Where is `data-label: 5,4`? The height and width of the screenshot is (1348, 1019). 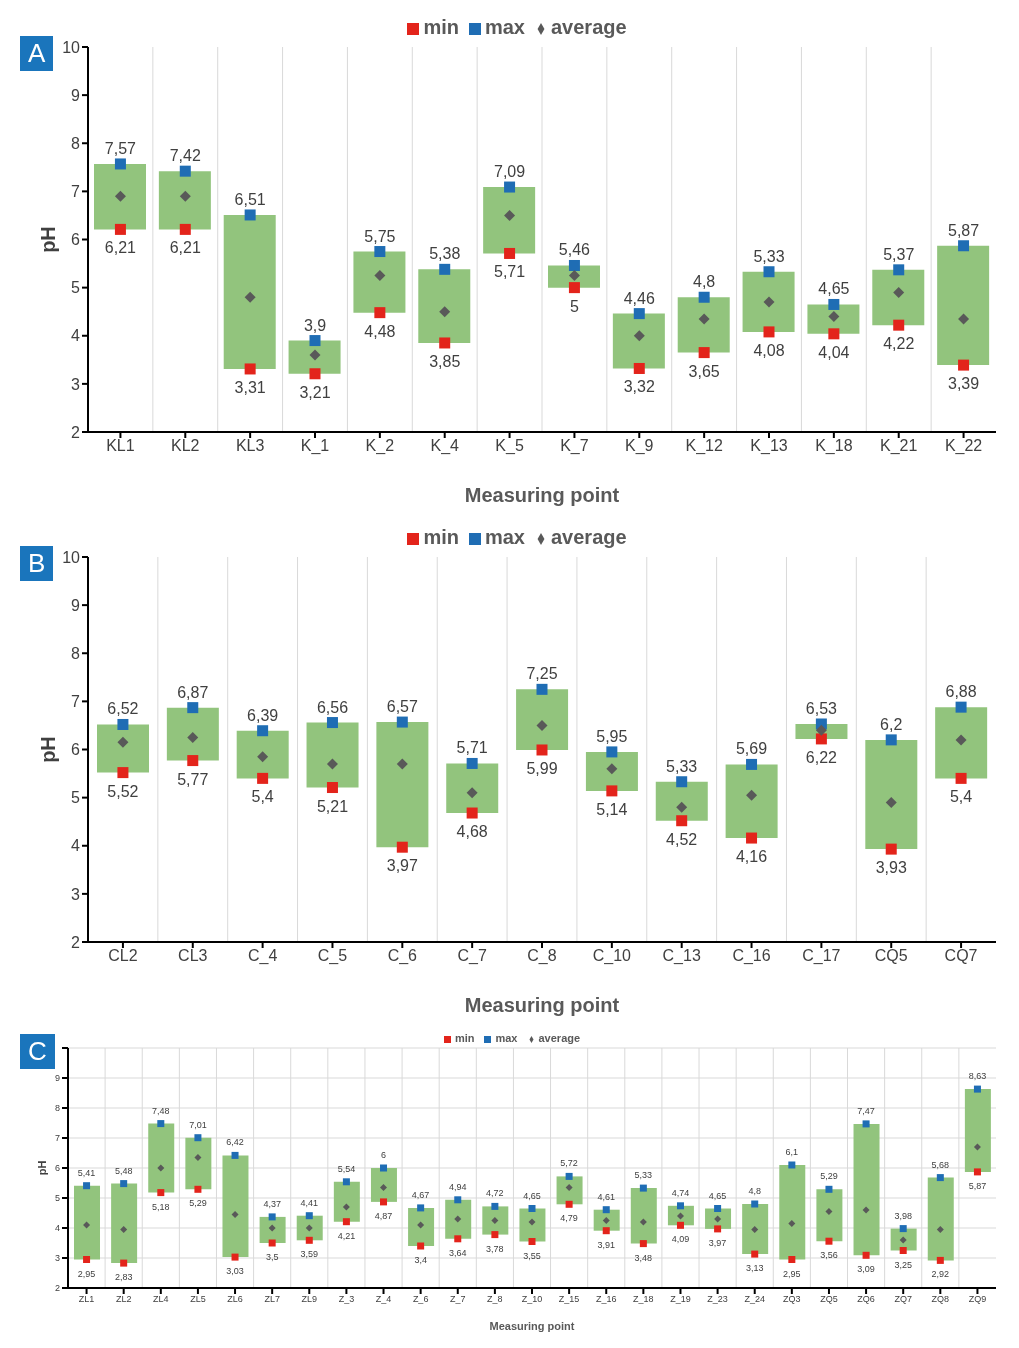
data-label: 5,4 is located at coordinates (961, 797).